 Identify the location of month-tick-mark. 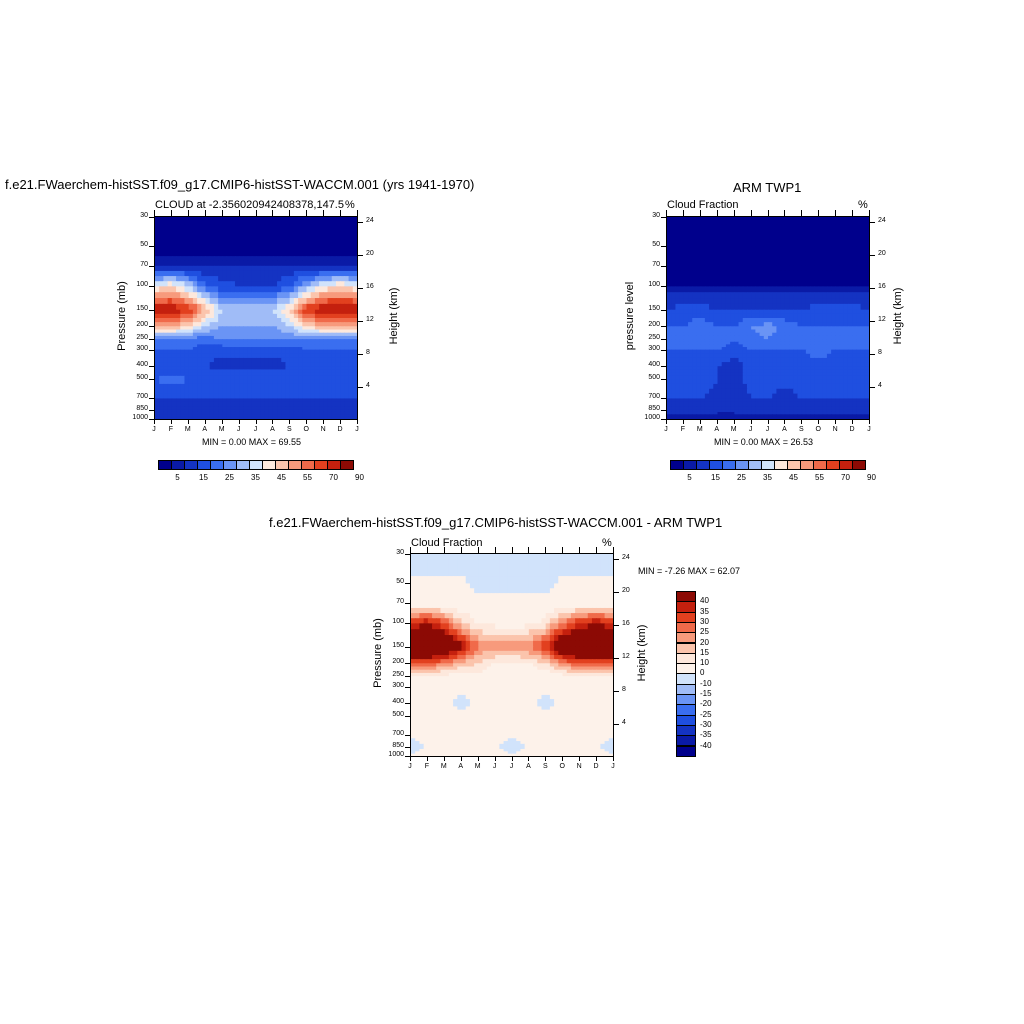
(188, 422).